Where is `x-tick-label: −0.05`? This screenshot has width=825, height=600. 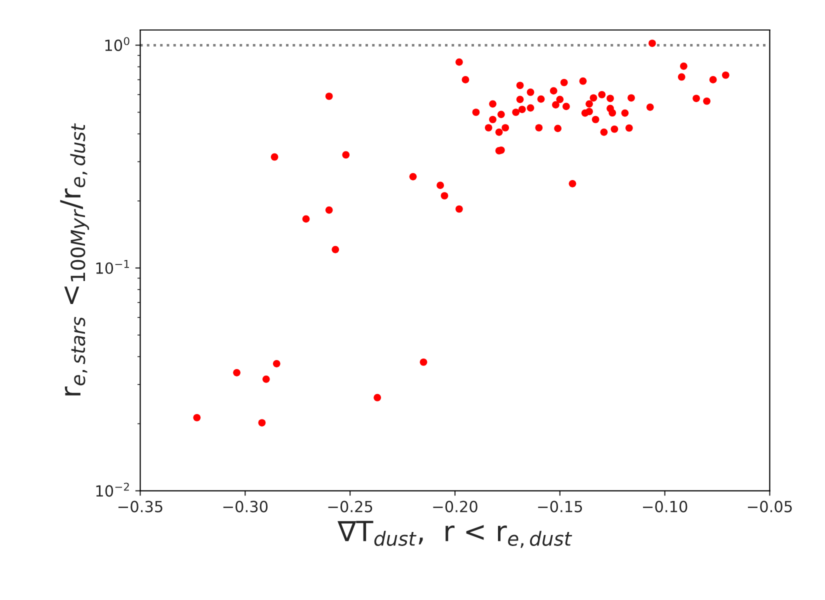 x-tick-label: −0.05 is located at coordinates (770, 506).